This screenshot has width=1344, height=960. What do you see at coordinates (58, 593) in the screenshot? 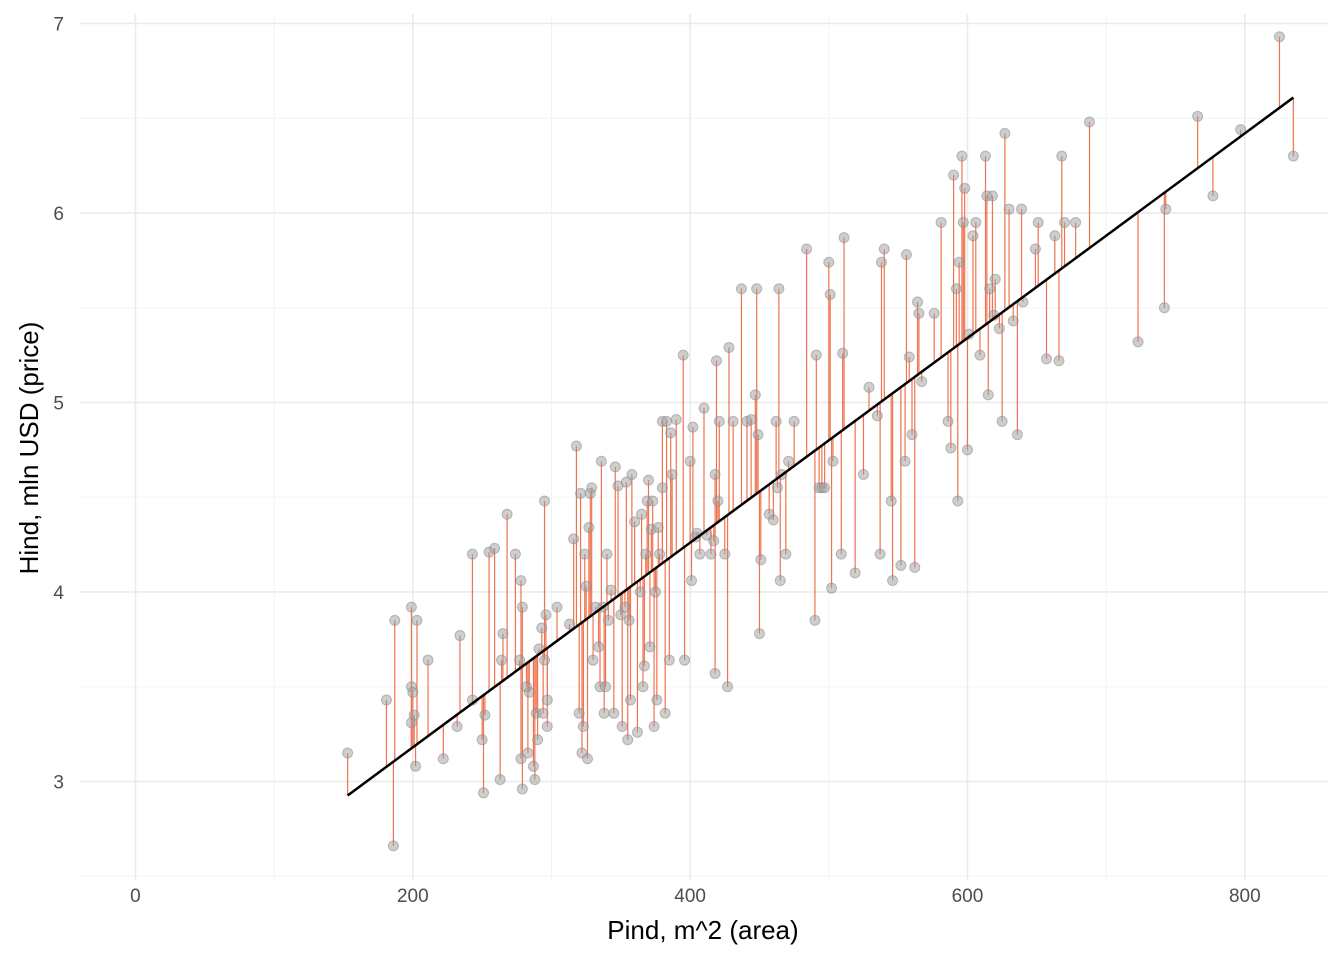
I see `y-tick-label: 4` at bounding box center [58, 593].